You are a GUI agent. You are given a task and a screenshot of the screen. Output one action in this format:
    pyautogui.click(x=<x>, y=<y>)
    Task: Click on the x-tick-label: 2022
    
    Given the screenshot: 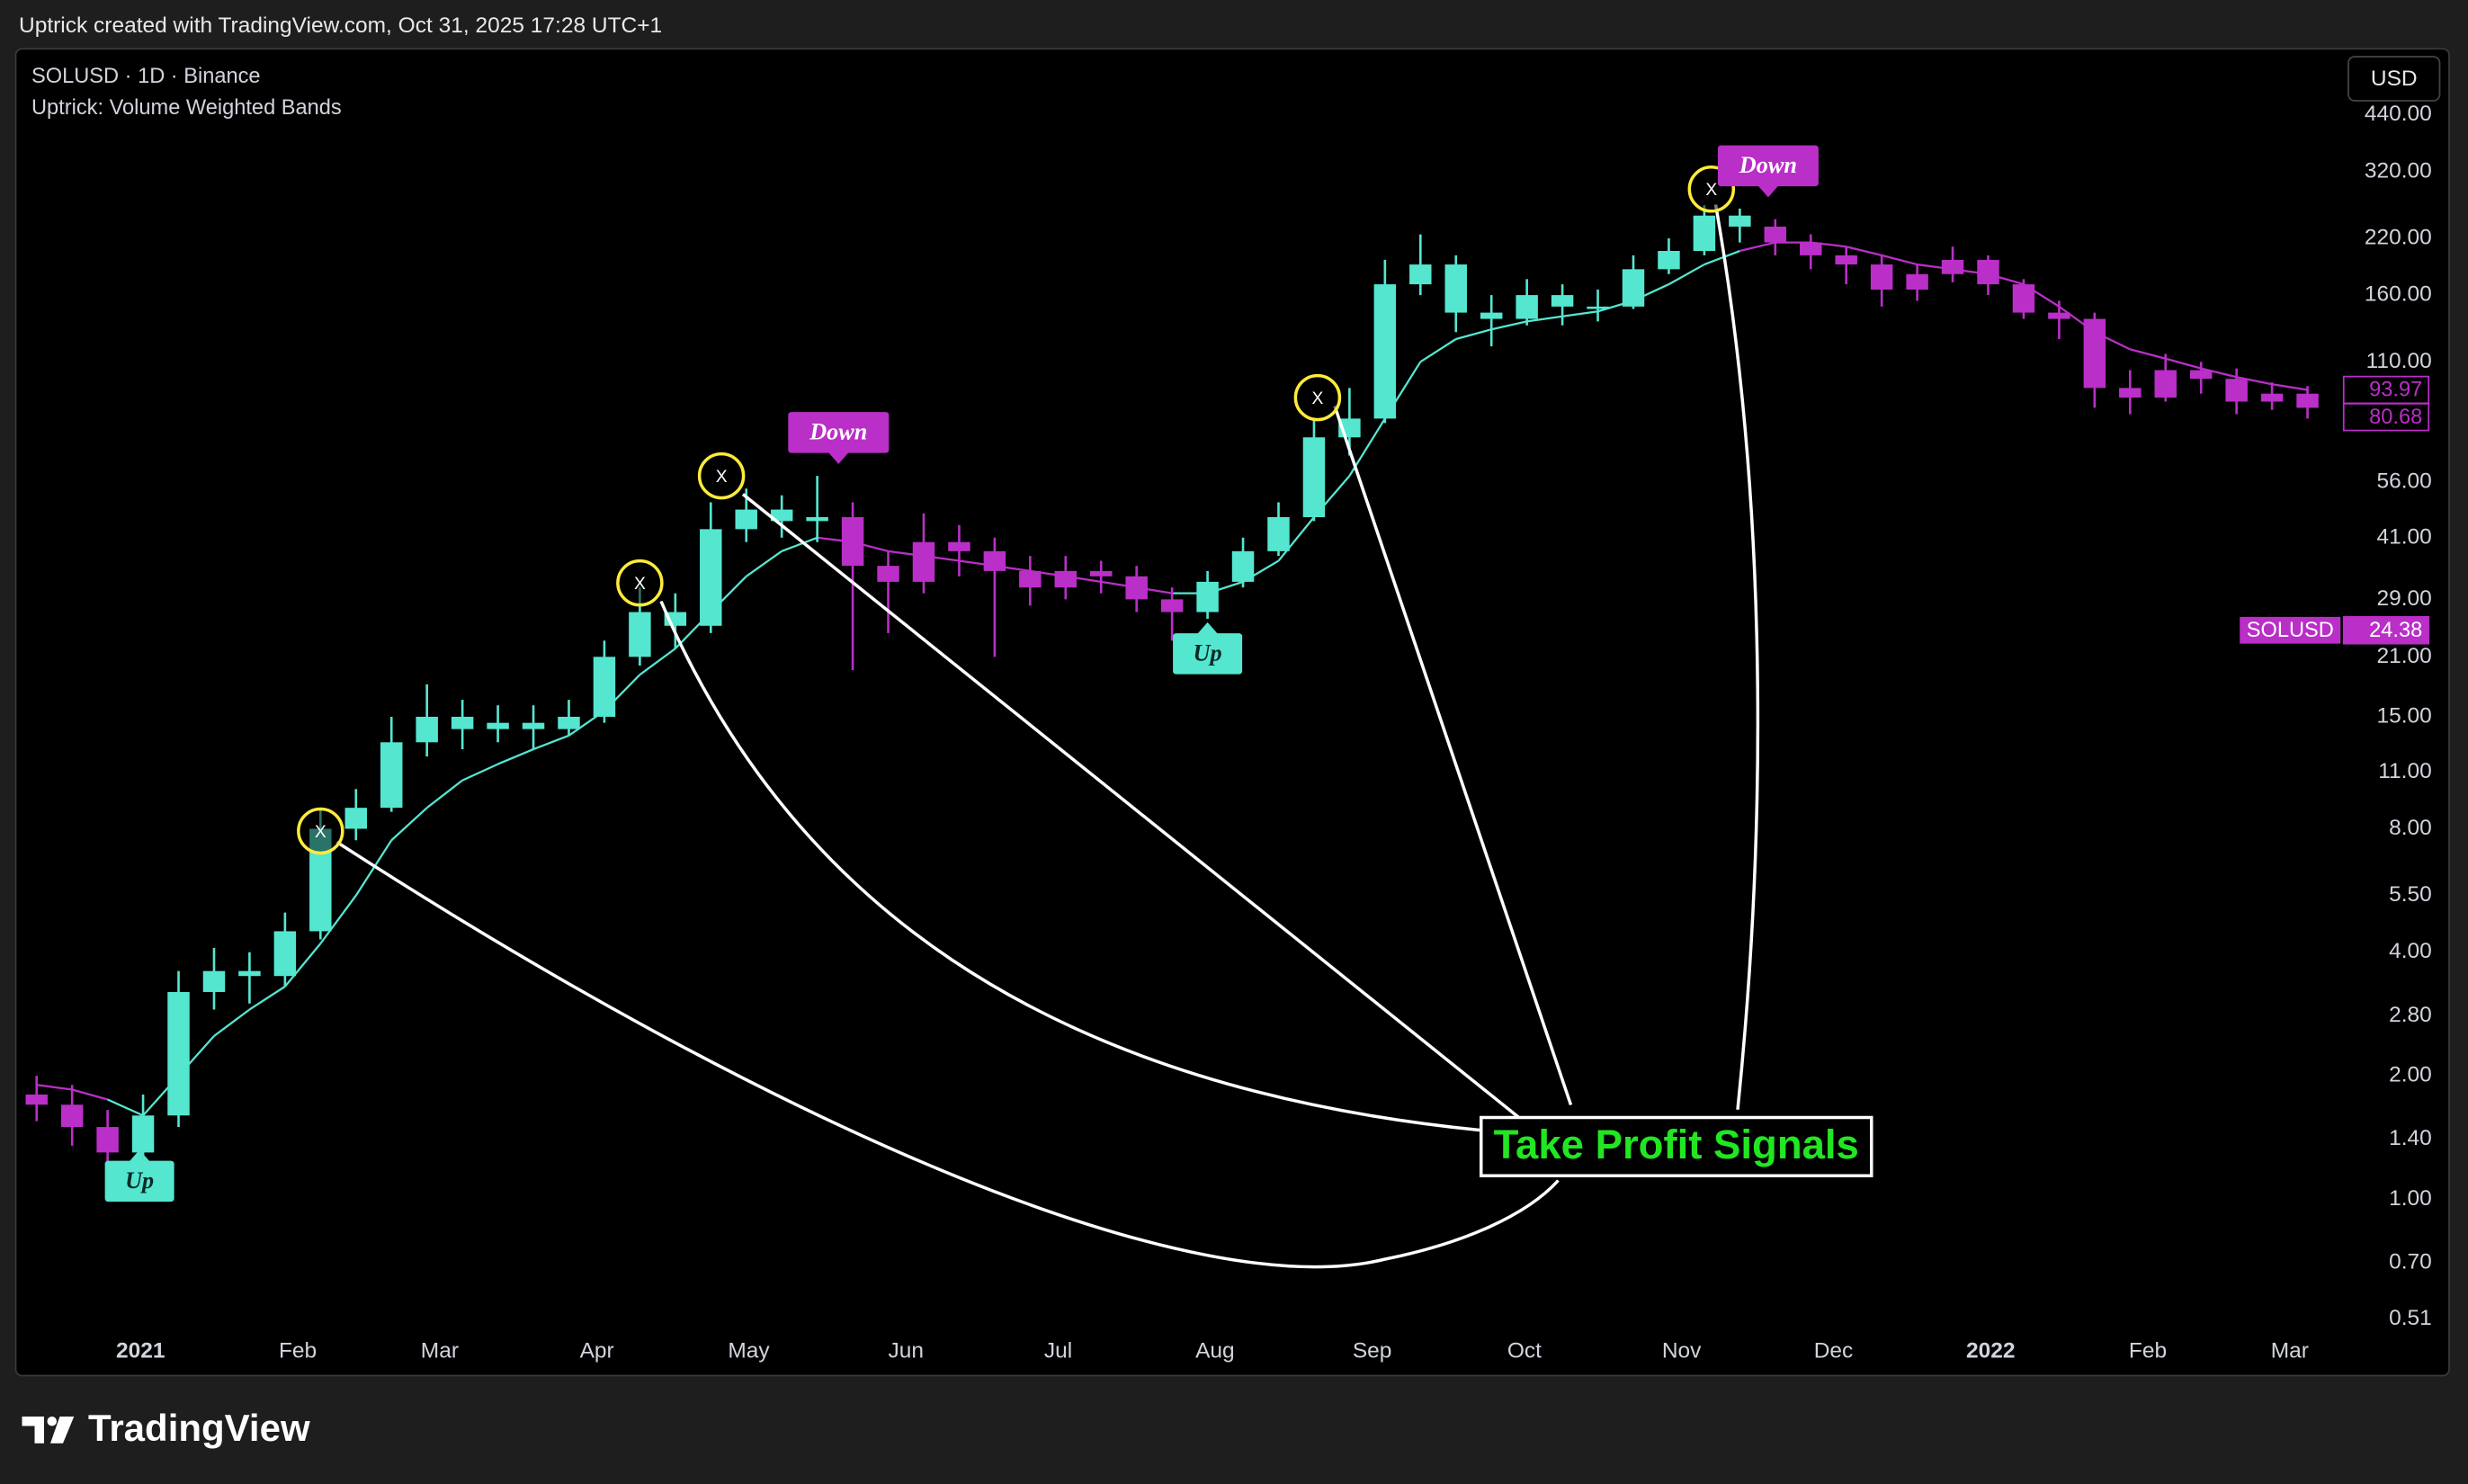 What is the action you would take?
    pyautogui.click(x=1991, y=1351)
    